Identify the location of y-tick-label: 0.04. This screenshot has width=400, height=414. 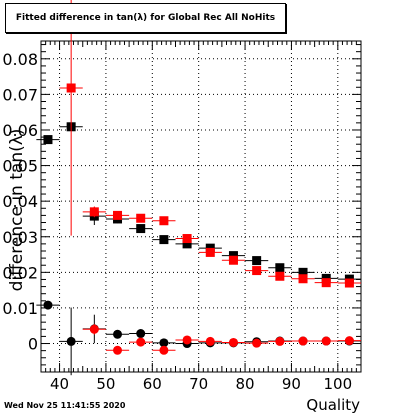
(20, 201).